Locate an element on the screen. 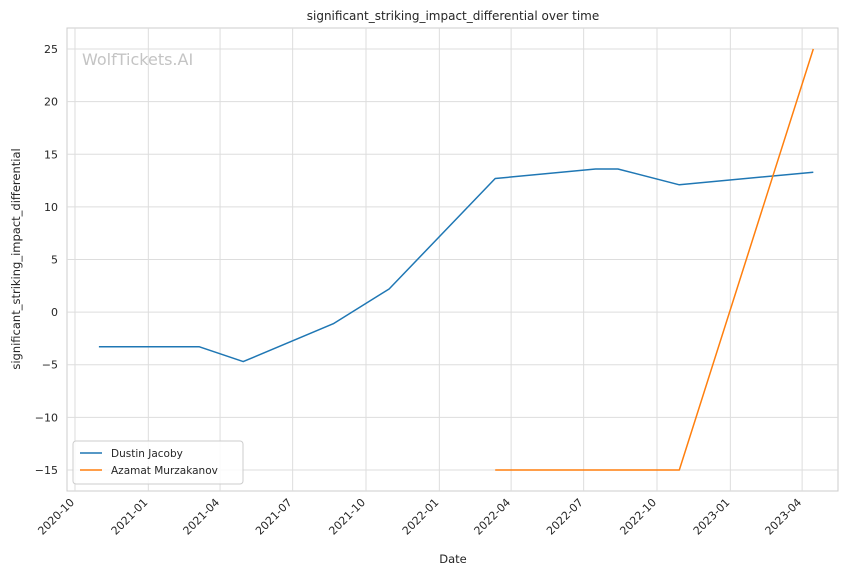 This screenshot has height=575, width=850. watermark: WolfTickets.AI is located at coordinates (137, 59).